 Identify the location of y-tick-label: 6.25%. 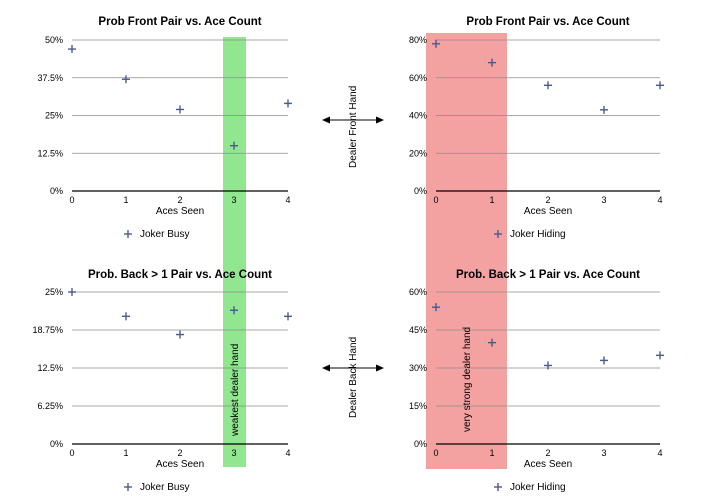
(50, 406).